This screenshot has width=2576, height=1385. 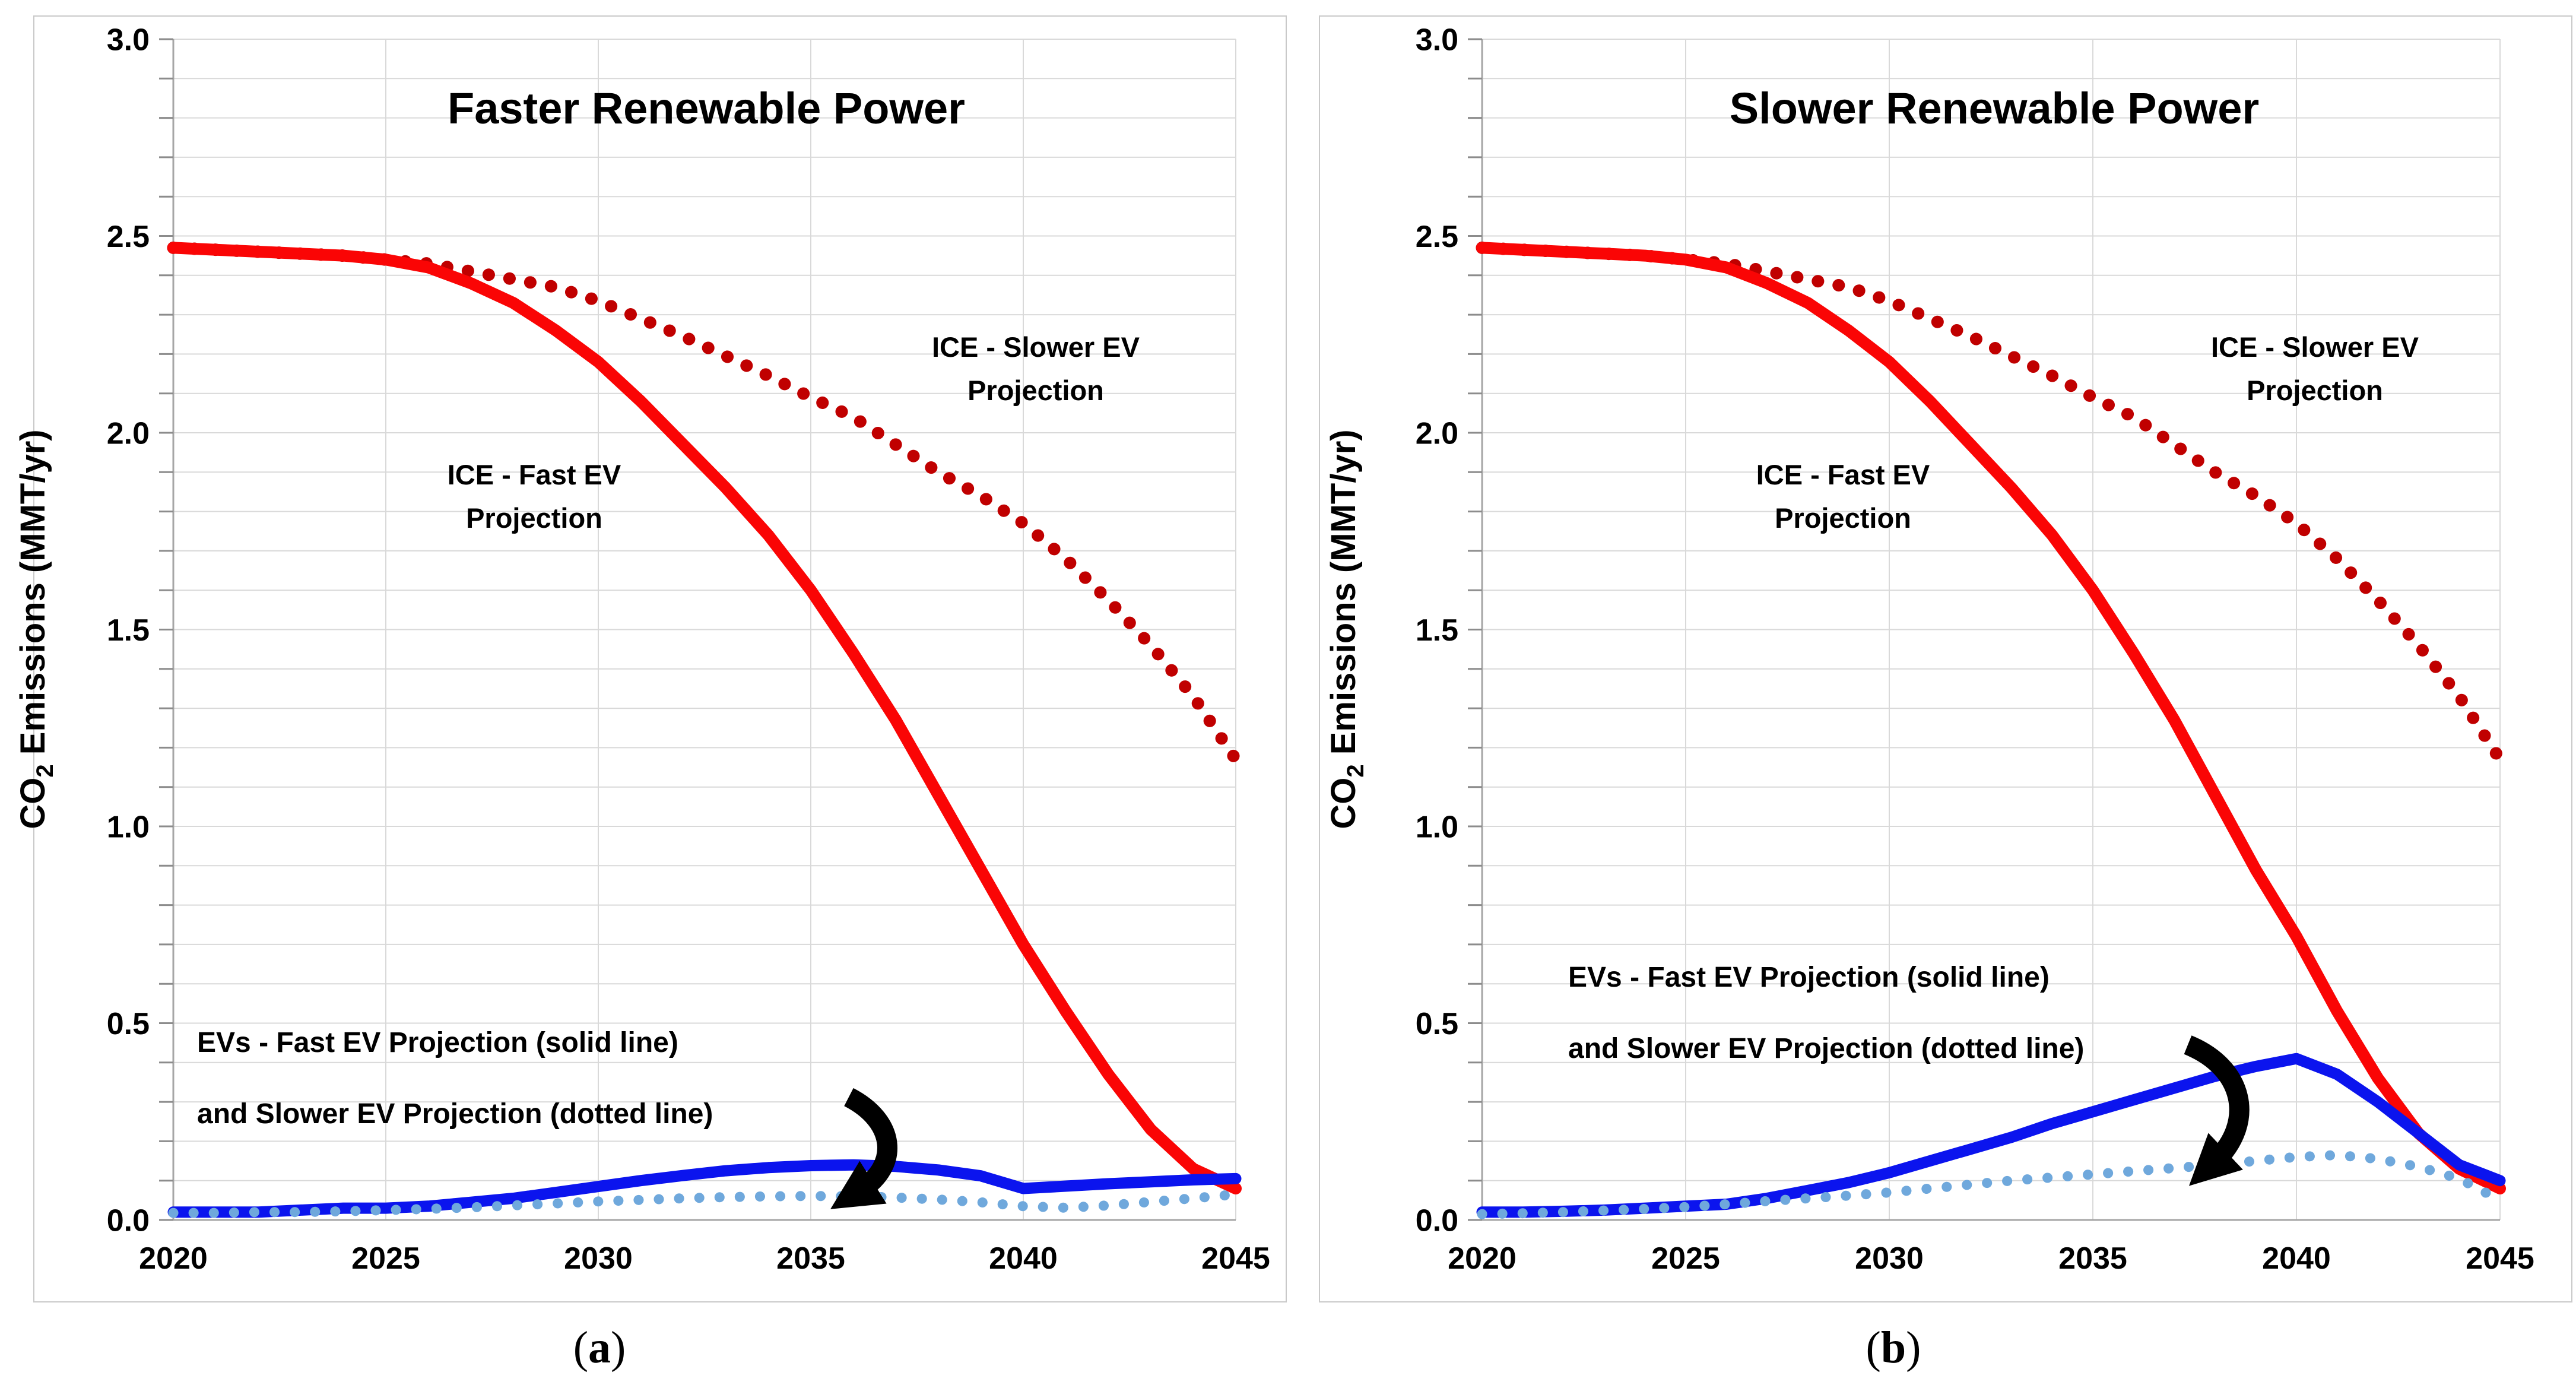 I want to click on series-ev-slower-a, so click(x=704, y=1204).